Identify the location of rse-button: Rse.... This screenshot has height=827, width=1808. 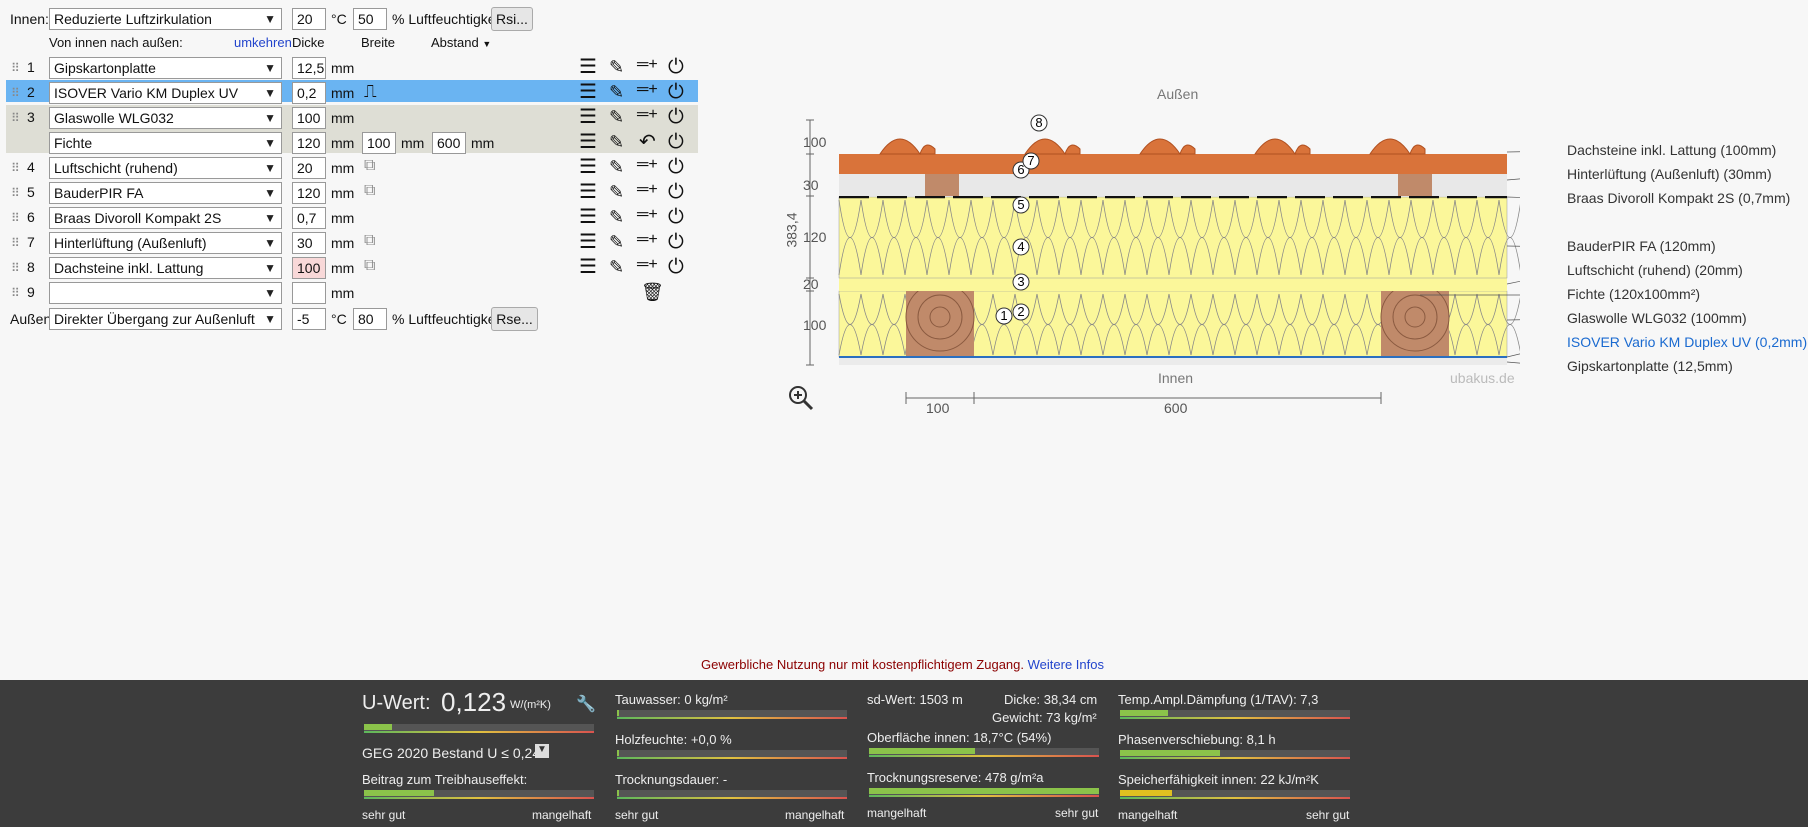
(514, 319).